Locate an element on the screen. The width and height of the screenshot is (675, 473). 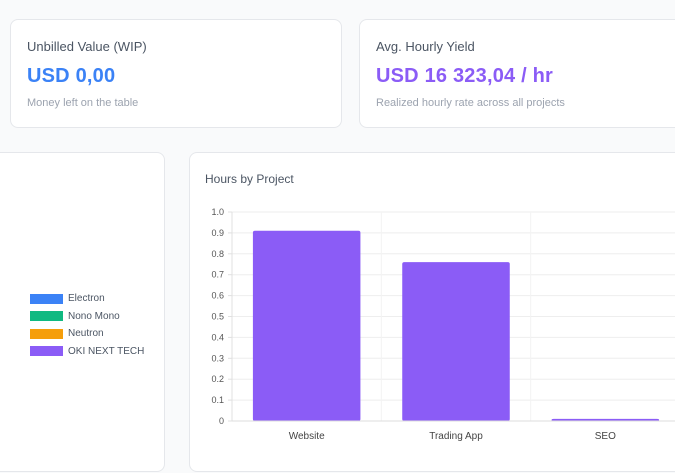
y-tick-label: 1.0 is located at coordinates (217, 212).